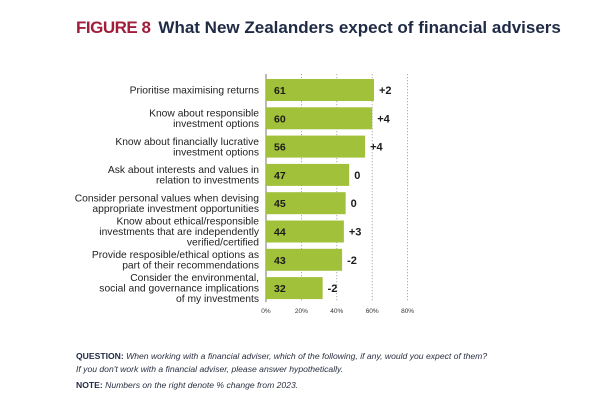 The image size is (600, 415). I want to click on category-label: Prioritise maximising returns, so click(194, 91).